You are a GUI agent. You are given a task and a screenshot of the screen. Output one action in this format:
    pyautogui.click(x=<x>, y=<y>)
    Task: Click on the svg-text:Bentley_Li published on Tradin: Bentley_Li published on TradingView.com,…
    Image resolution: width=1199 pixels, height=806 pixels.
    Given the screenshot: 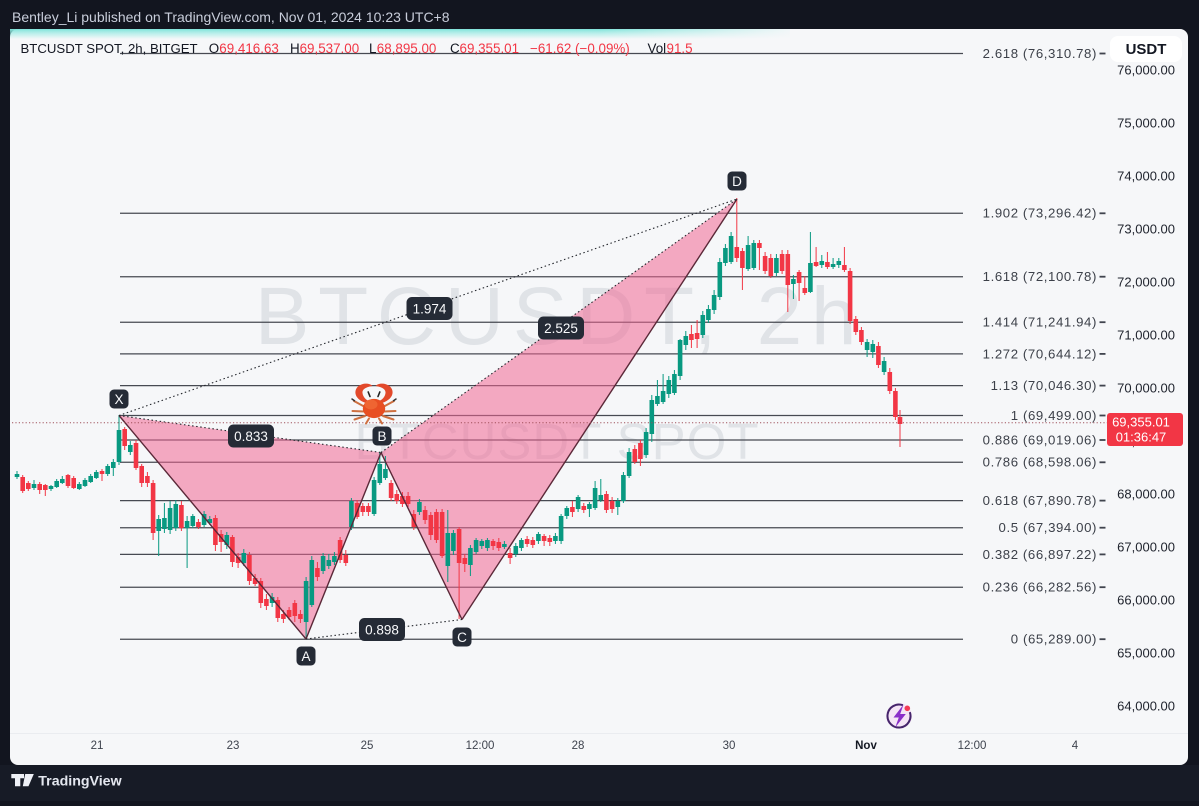 What is the action you would take?
    pyautogui.click(x=231, y=17)
    